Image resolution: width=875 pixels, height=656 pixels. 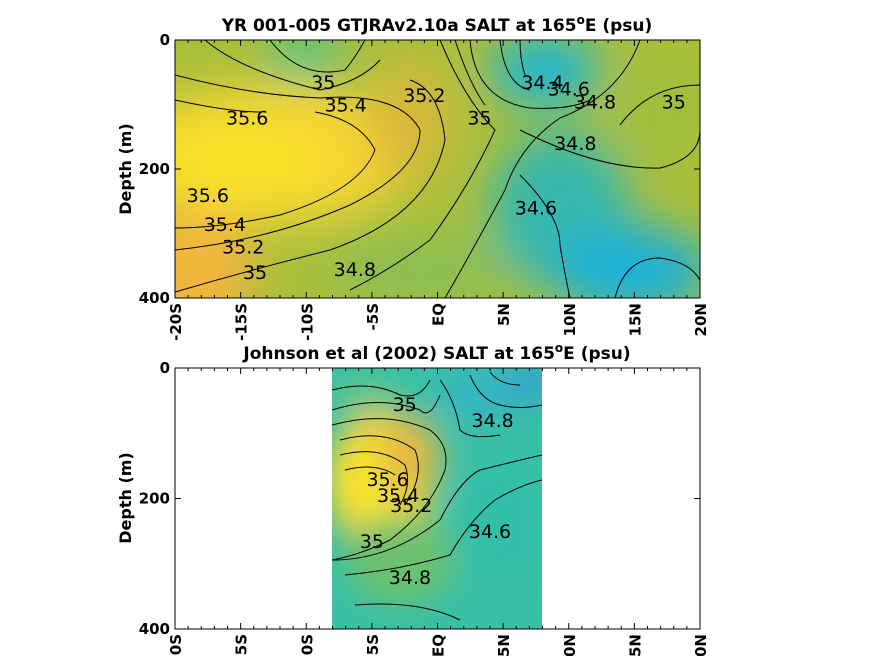 What do you see at coordinates (125, 169) in the screenshot?
I see `panel-top-ylabel: Depth (m)` at bounding box center [125, 169].